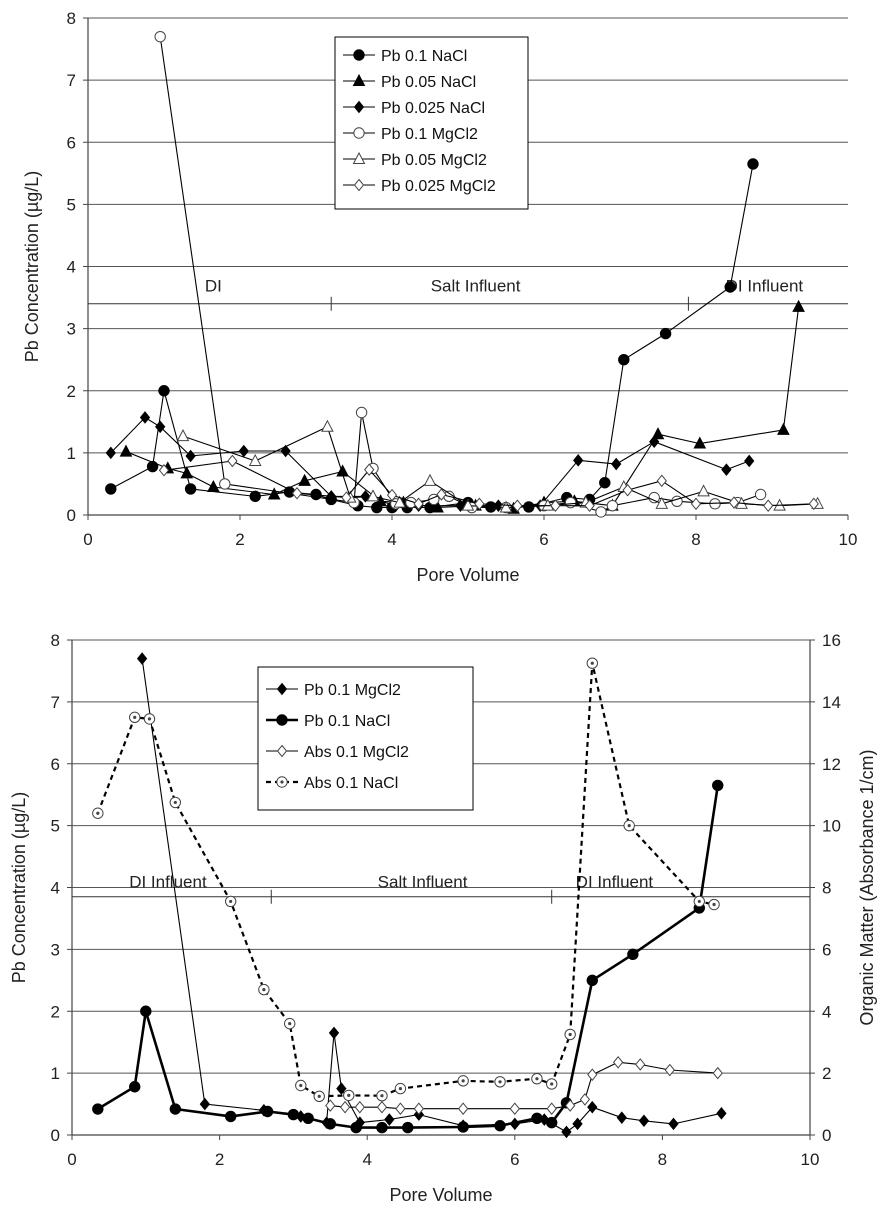  I want to click on y-tick-label: 2, so click(55, 1011).